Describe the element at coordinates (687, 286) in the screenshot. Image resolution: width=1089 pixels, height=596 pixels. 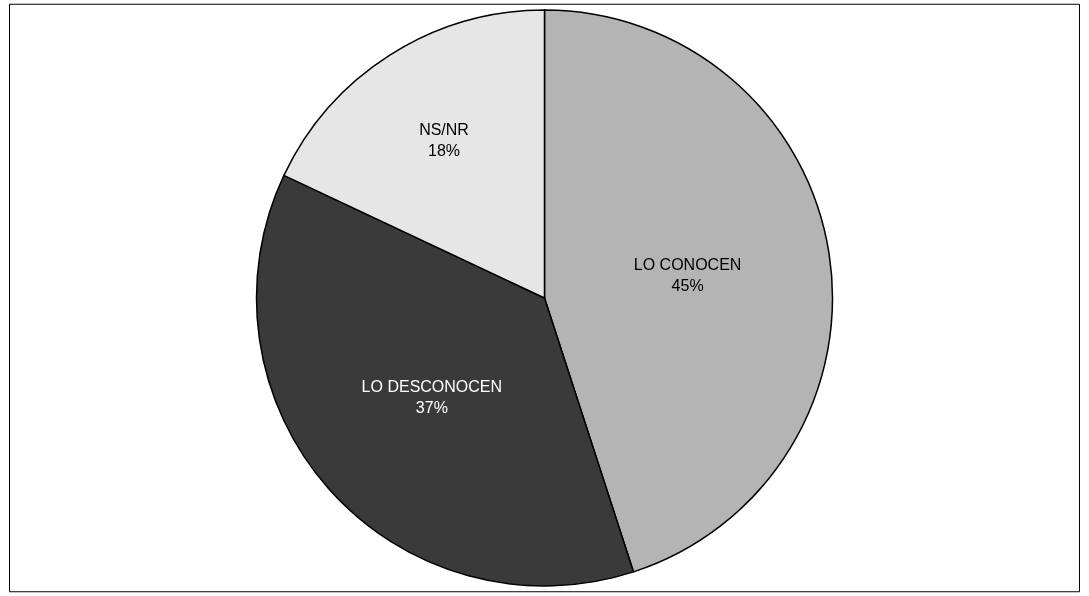
I see `data-label: 45%` at that location.